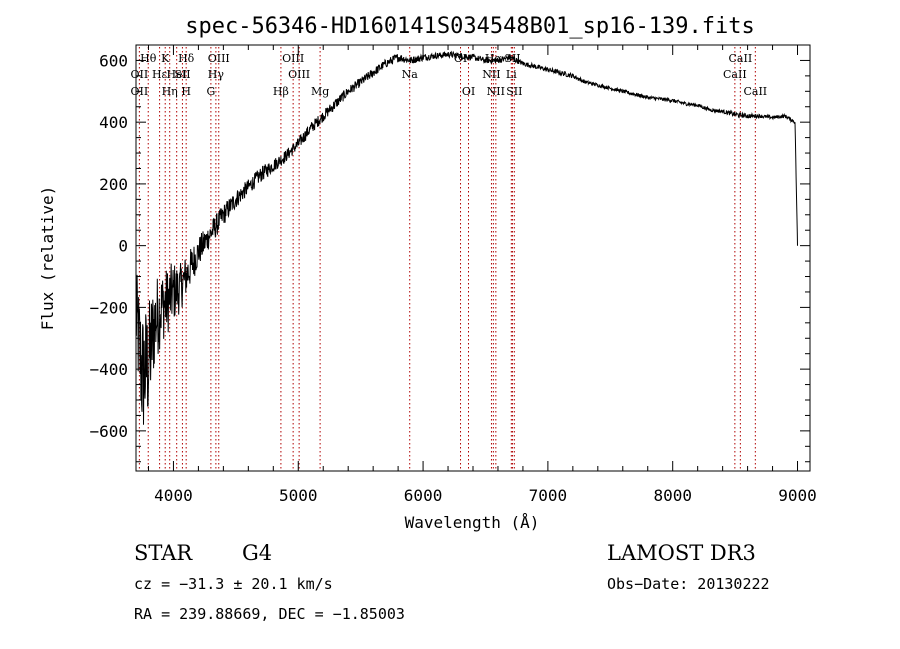  What do you see at coordinates (186, 91) in the screenshot?
I see `line-marker-label: H` at bounding box center [186, 91].